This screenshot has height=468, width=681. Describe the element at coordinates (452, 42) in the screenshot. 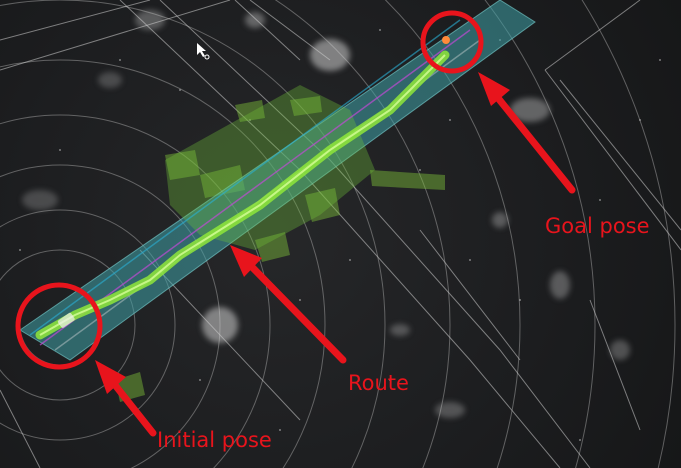

I see `goal-pose-circle` at that location.